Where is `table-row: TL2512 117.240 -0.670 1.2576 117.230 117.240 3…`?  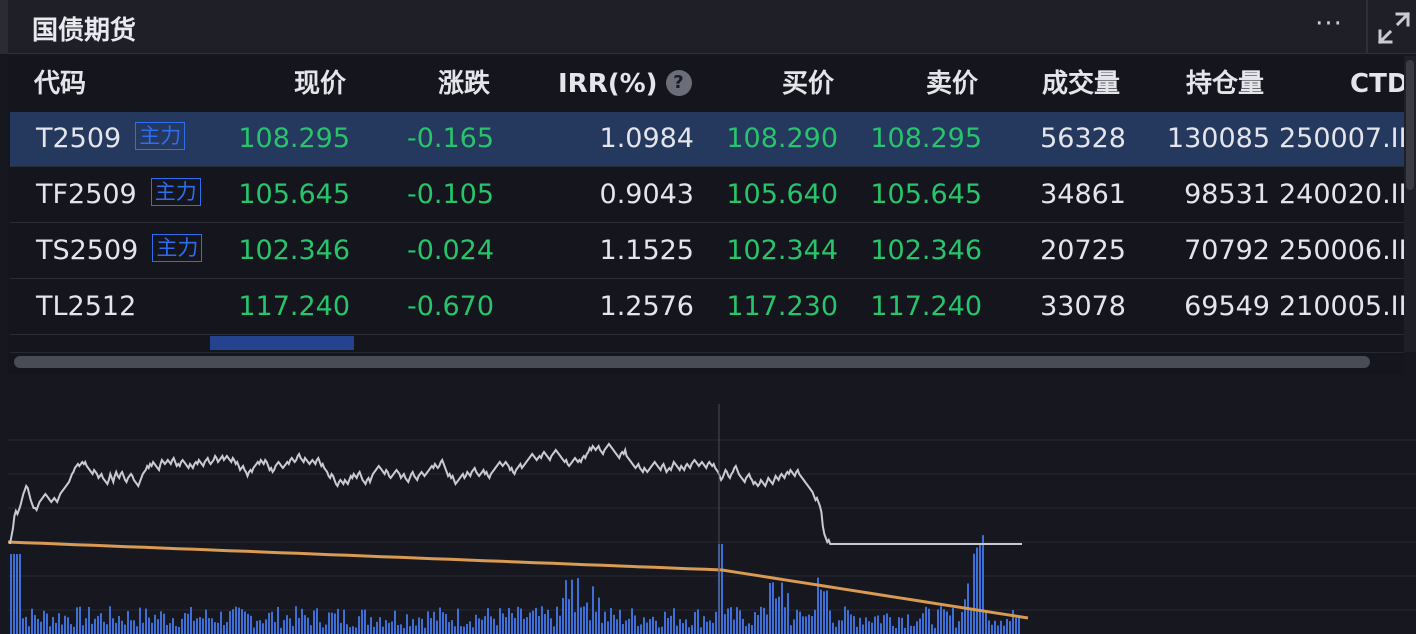
table-row: TL2512 117.240 -0.670 1.2576 117.230 117.240 3… is located at coordinates (713, 307).